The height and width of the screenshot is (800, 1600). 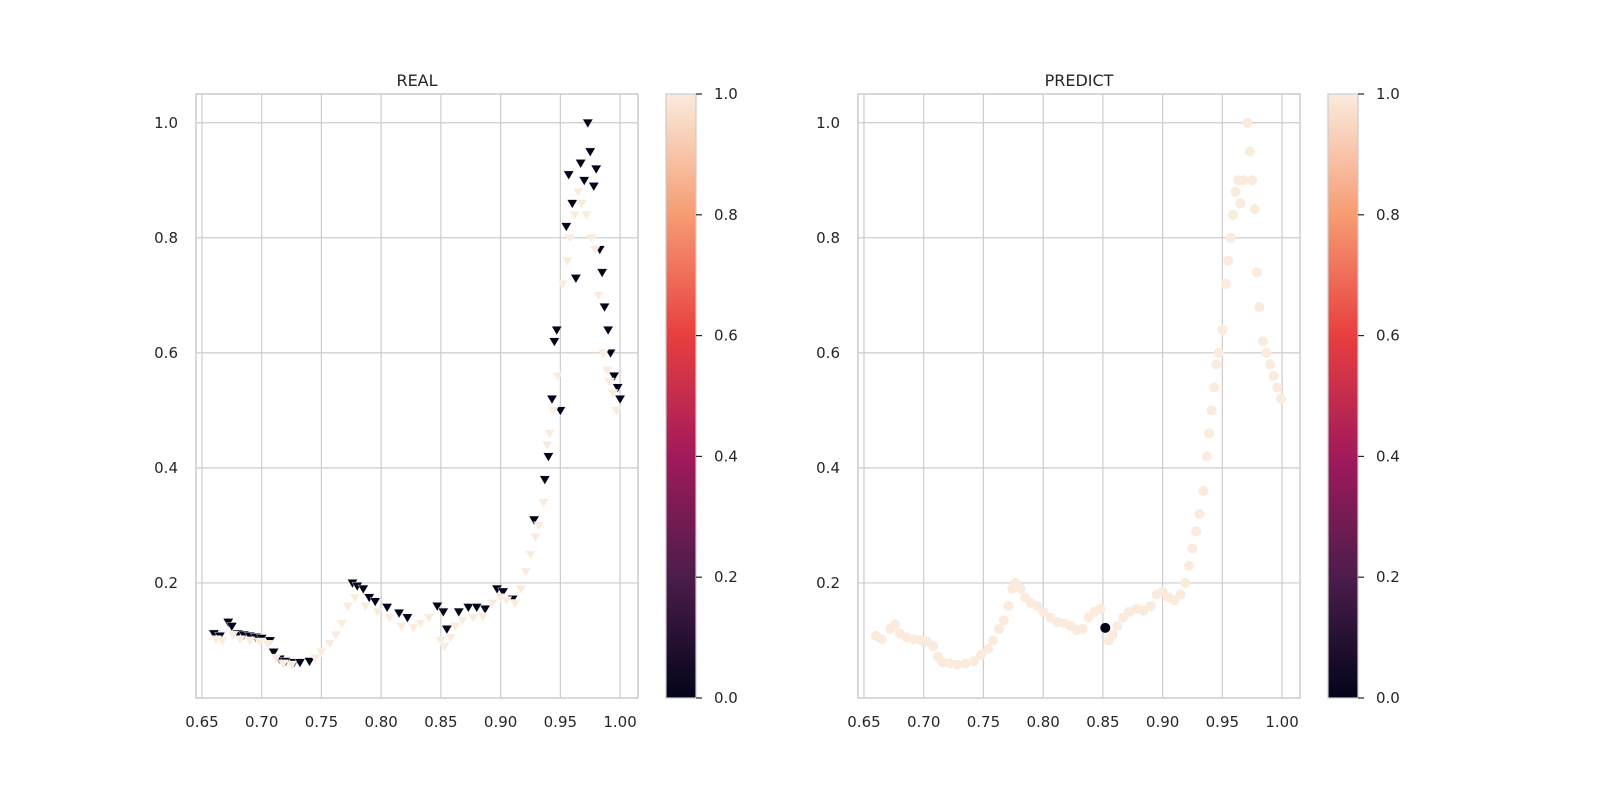 I want to click on predict-y-tick-label: 0.8, so click(x=828, y=238).